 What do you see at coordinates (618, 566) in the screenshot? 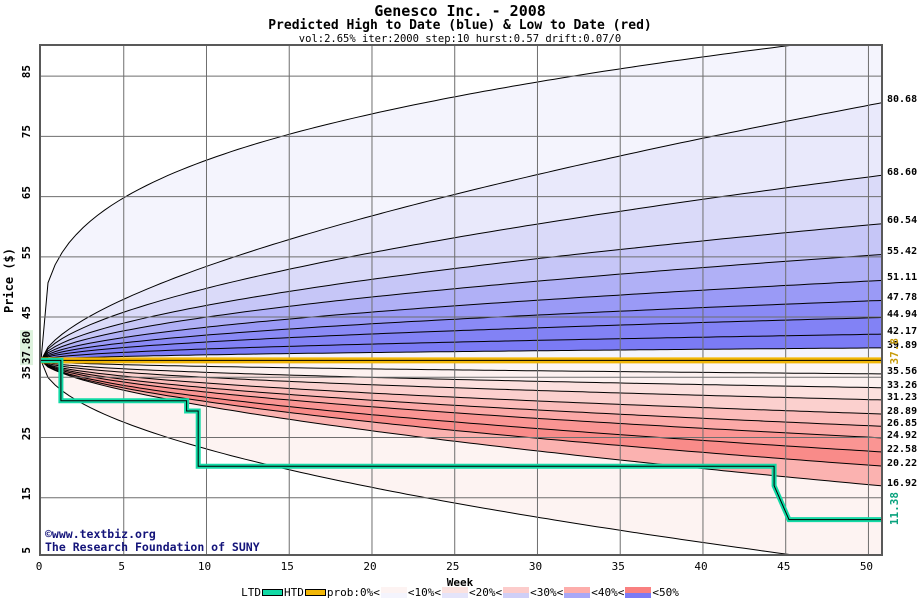
I see `x-tick-35: 35` at bounding box center [618, 566].